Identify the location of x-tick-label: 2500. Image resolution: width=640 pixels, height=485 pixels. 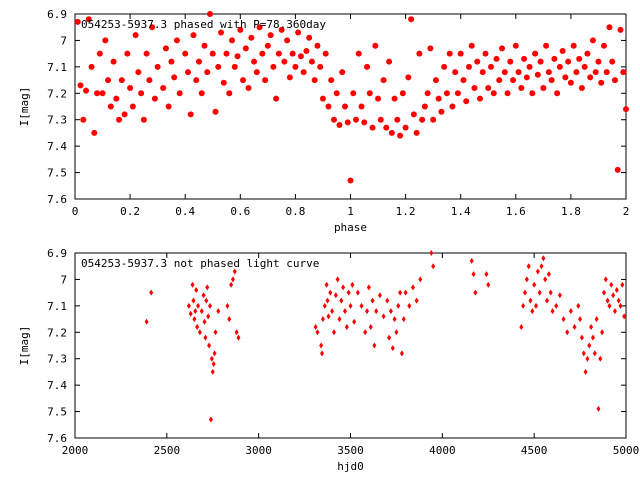
(167, 450).